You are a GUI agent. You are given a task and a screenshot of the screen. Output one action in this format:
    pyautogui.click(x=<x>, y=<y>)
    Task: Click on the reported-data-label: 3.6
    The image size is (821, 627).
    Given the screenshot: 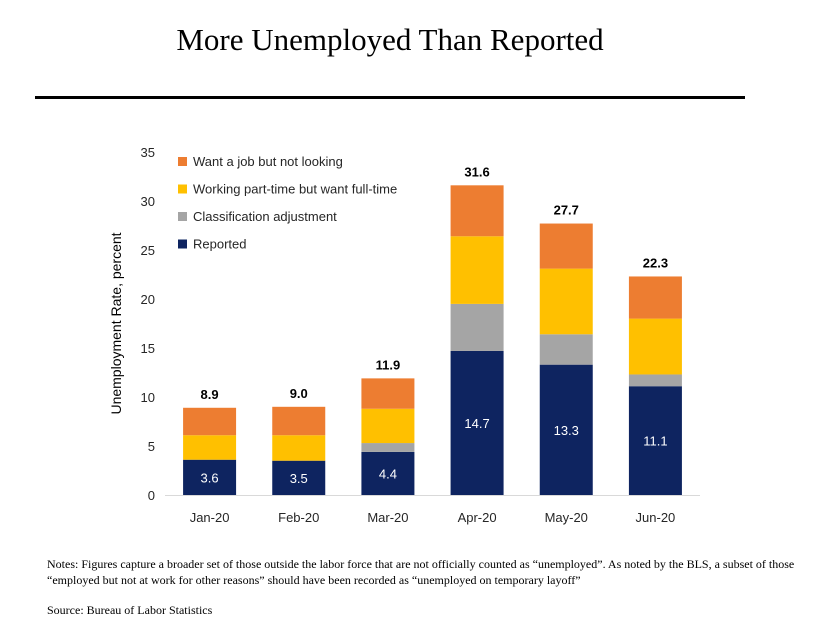 What is the action you would take?
    pyautogui.click(x=210, y=477)
    